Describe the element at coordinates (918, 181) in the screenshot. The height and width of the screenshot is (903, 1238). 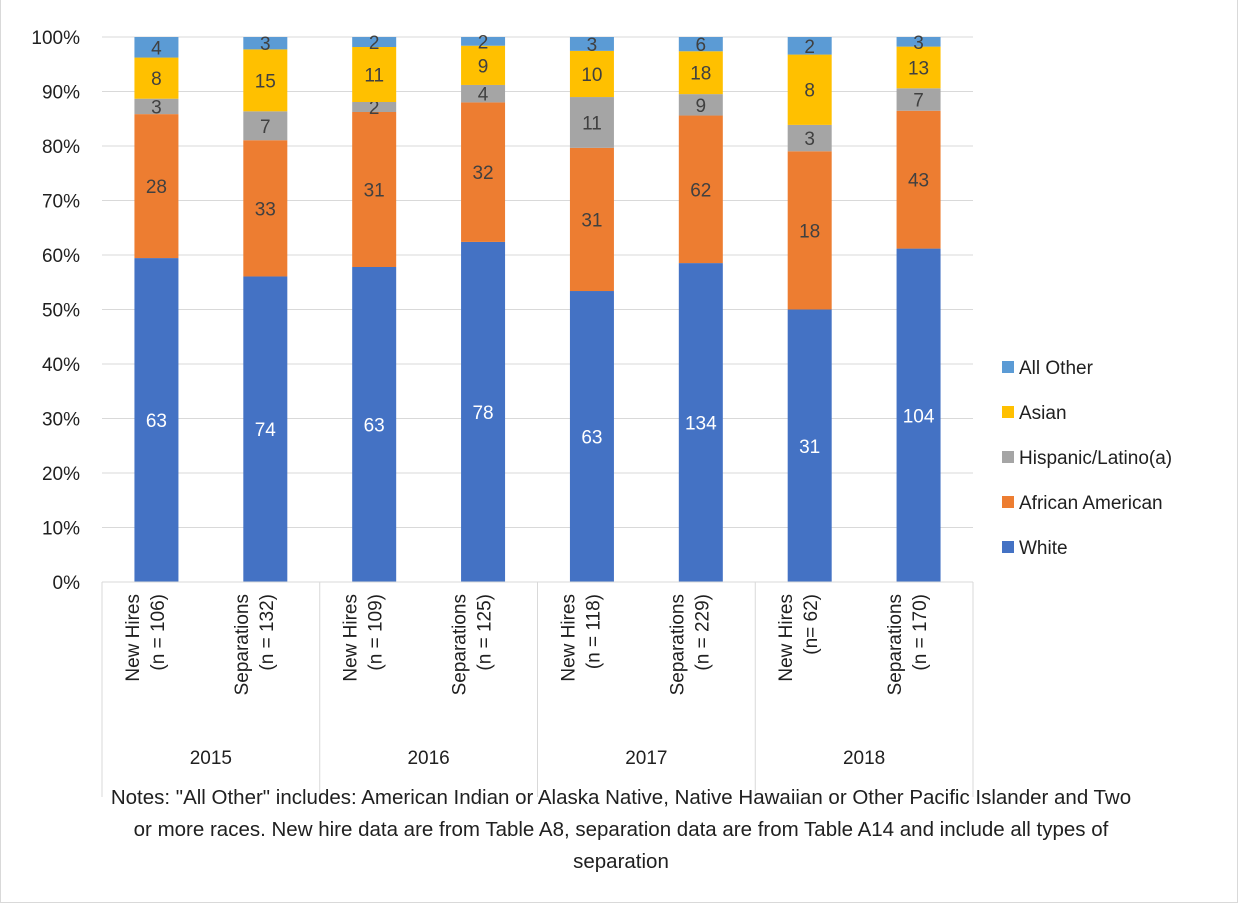
I see `data-label: 43` at that location.